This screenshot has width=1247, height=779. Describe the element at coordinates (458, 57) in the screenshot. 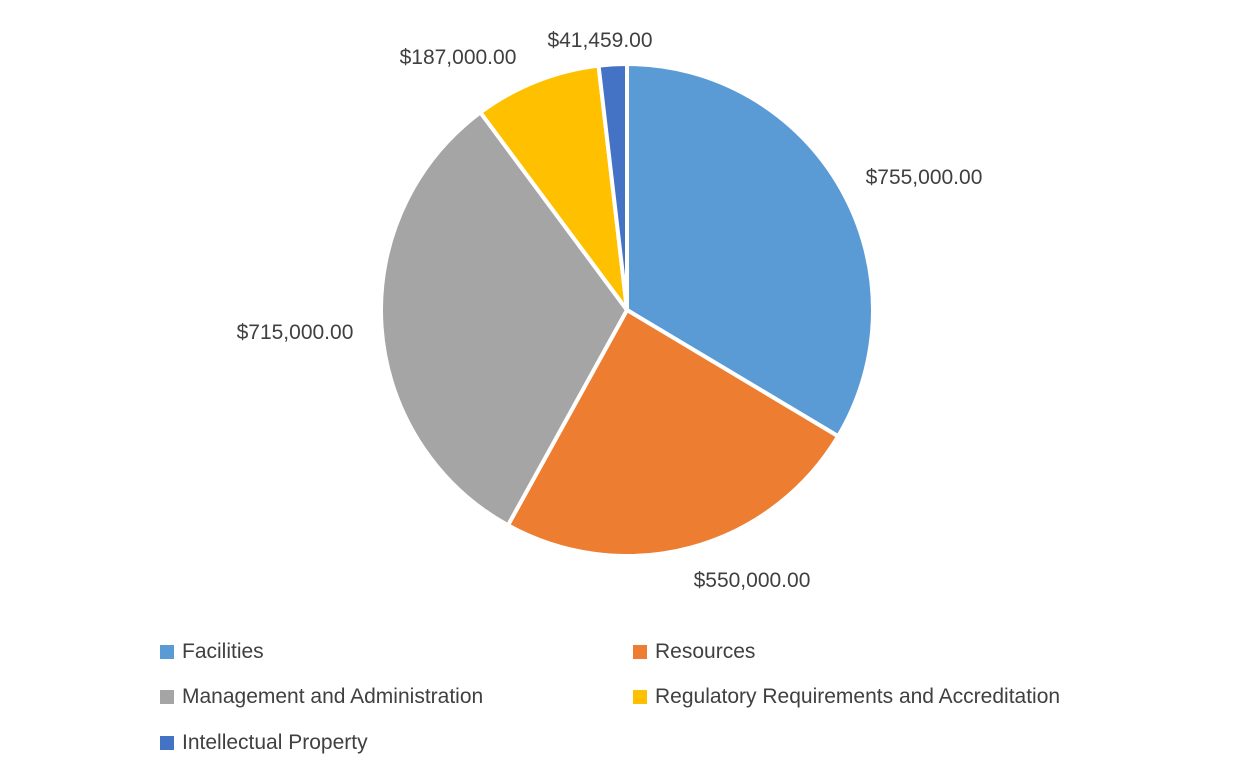

I see `data-label: $187,000.00` at that location.